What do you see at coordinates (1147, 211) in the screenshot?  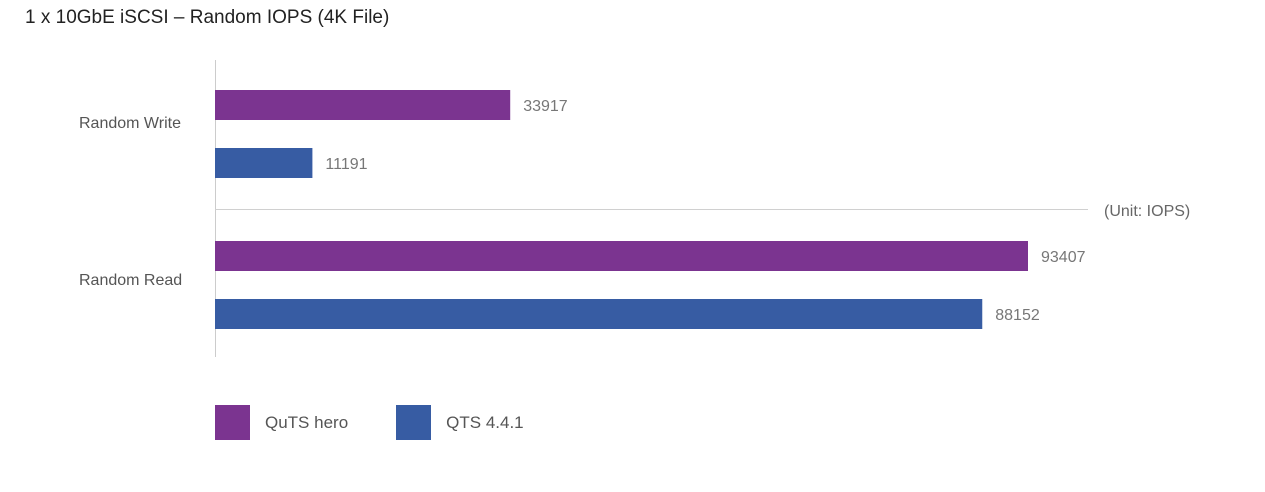 I see `unit-label: (Unit: IOPS)` at bounding box center [1147, 211].